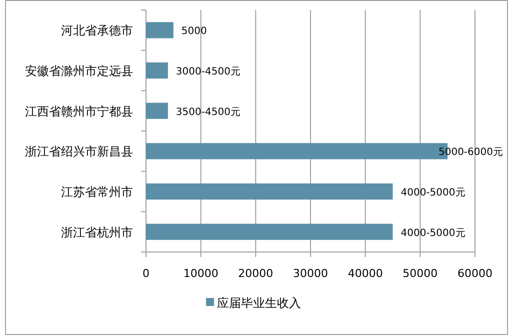  I want to click on x-tick-label: 20000, so click(256, 273).